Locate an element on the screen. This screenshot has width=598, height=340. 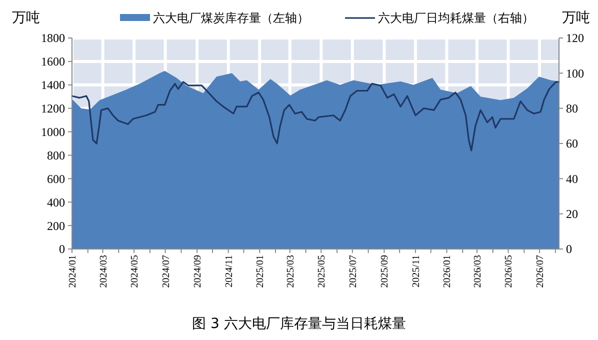
y-tick-label: 800 is located at coordinates (56, 155).